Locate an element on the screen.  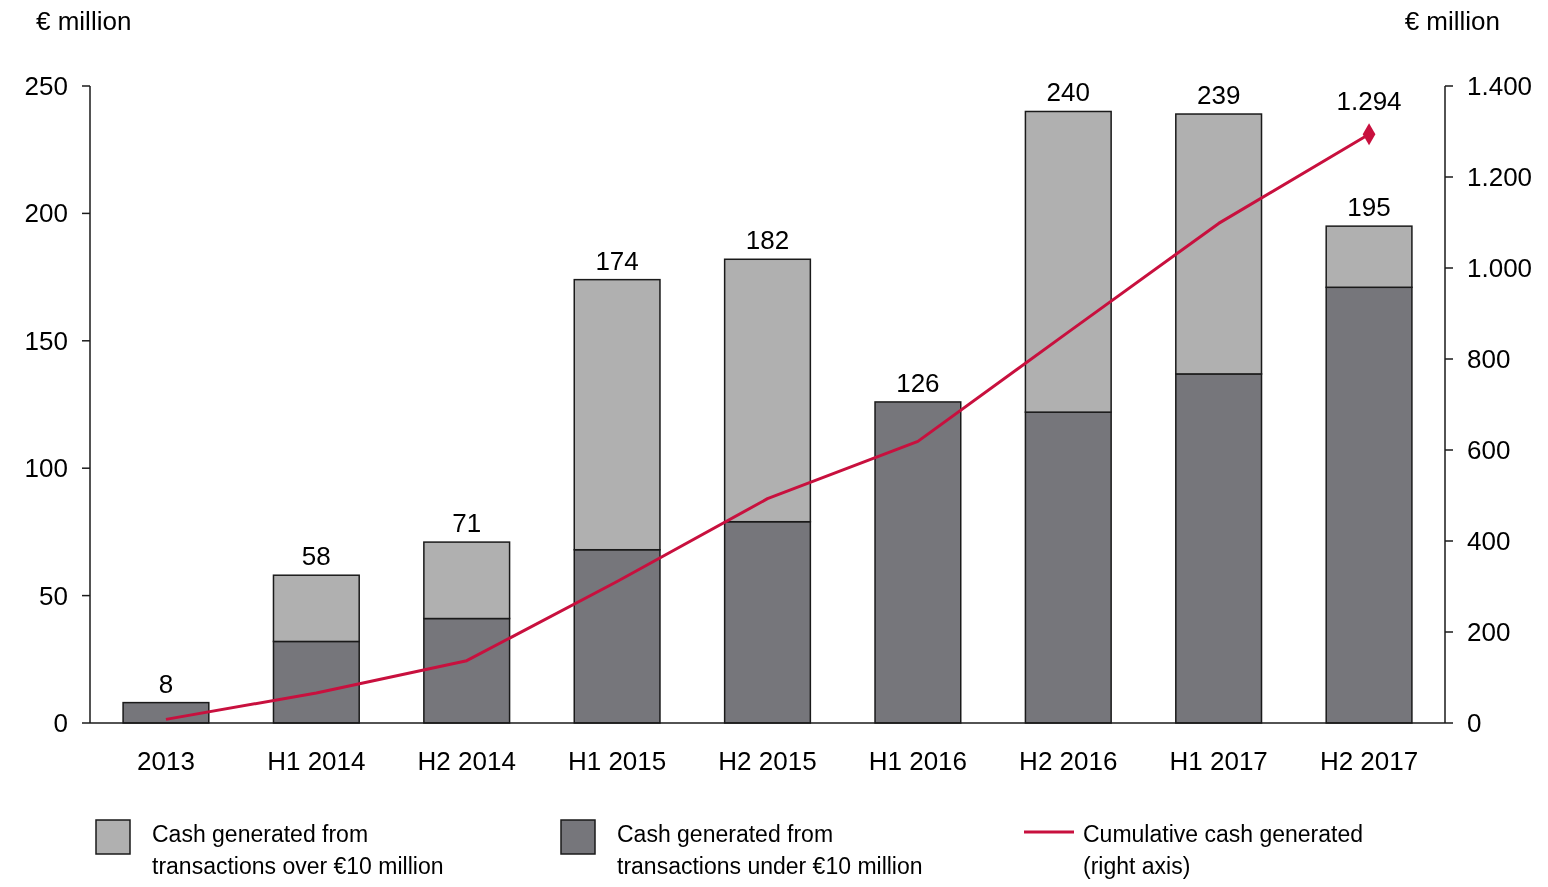
y2-axis-title: € million is located at coordinates (1452, 21).